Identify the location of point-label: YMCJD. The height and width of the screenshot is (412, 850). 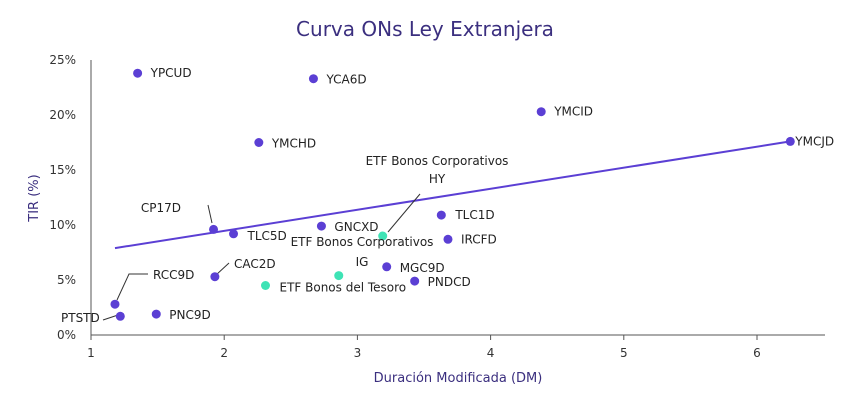
(814, 141).